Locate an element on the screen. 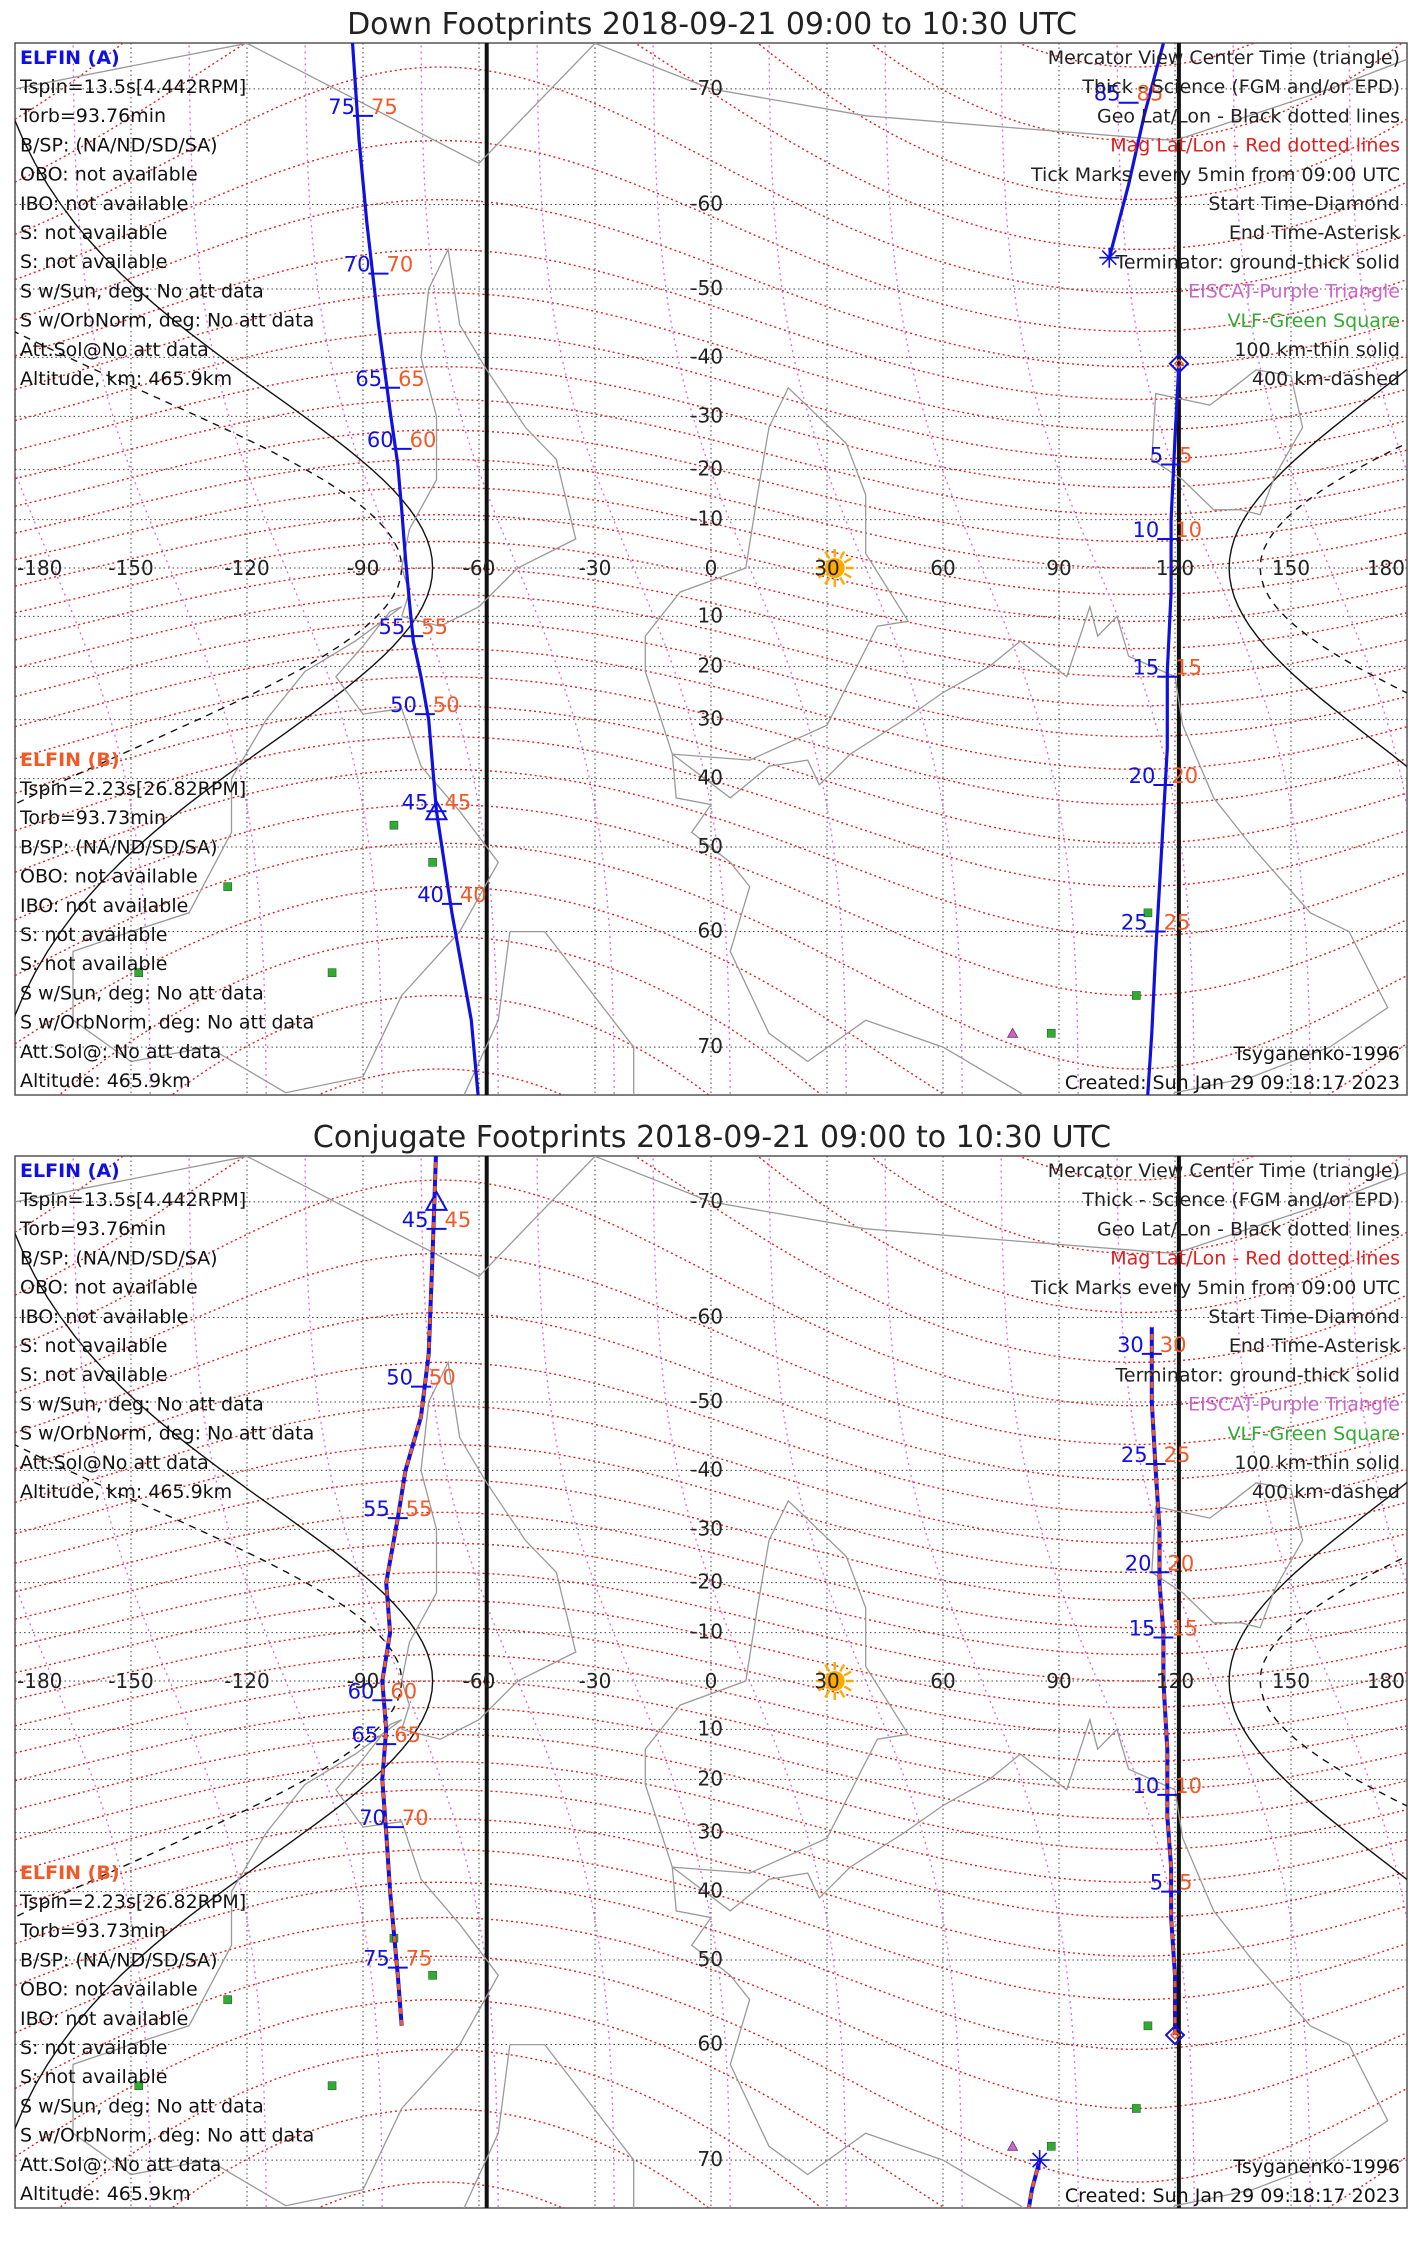  tick-label-a: 75 is located at coordinates (341, 107).